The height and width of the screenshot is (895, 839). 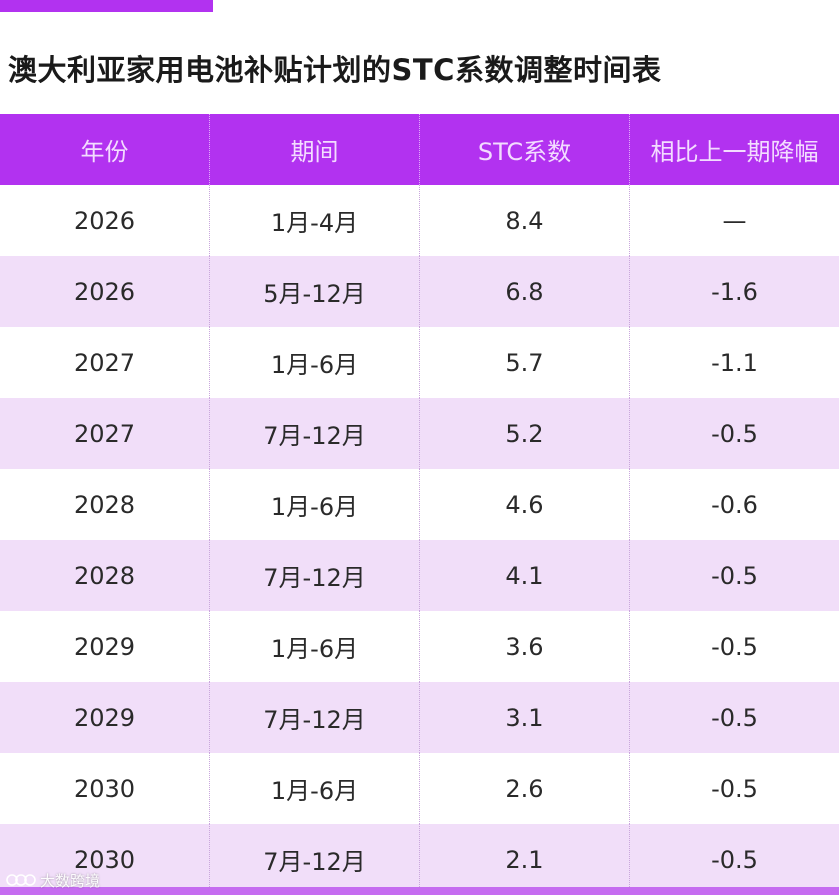 I want to click on header-stc-factor: STC系数, so click(x=525, y=149).